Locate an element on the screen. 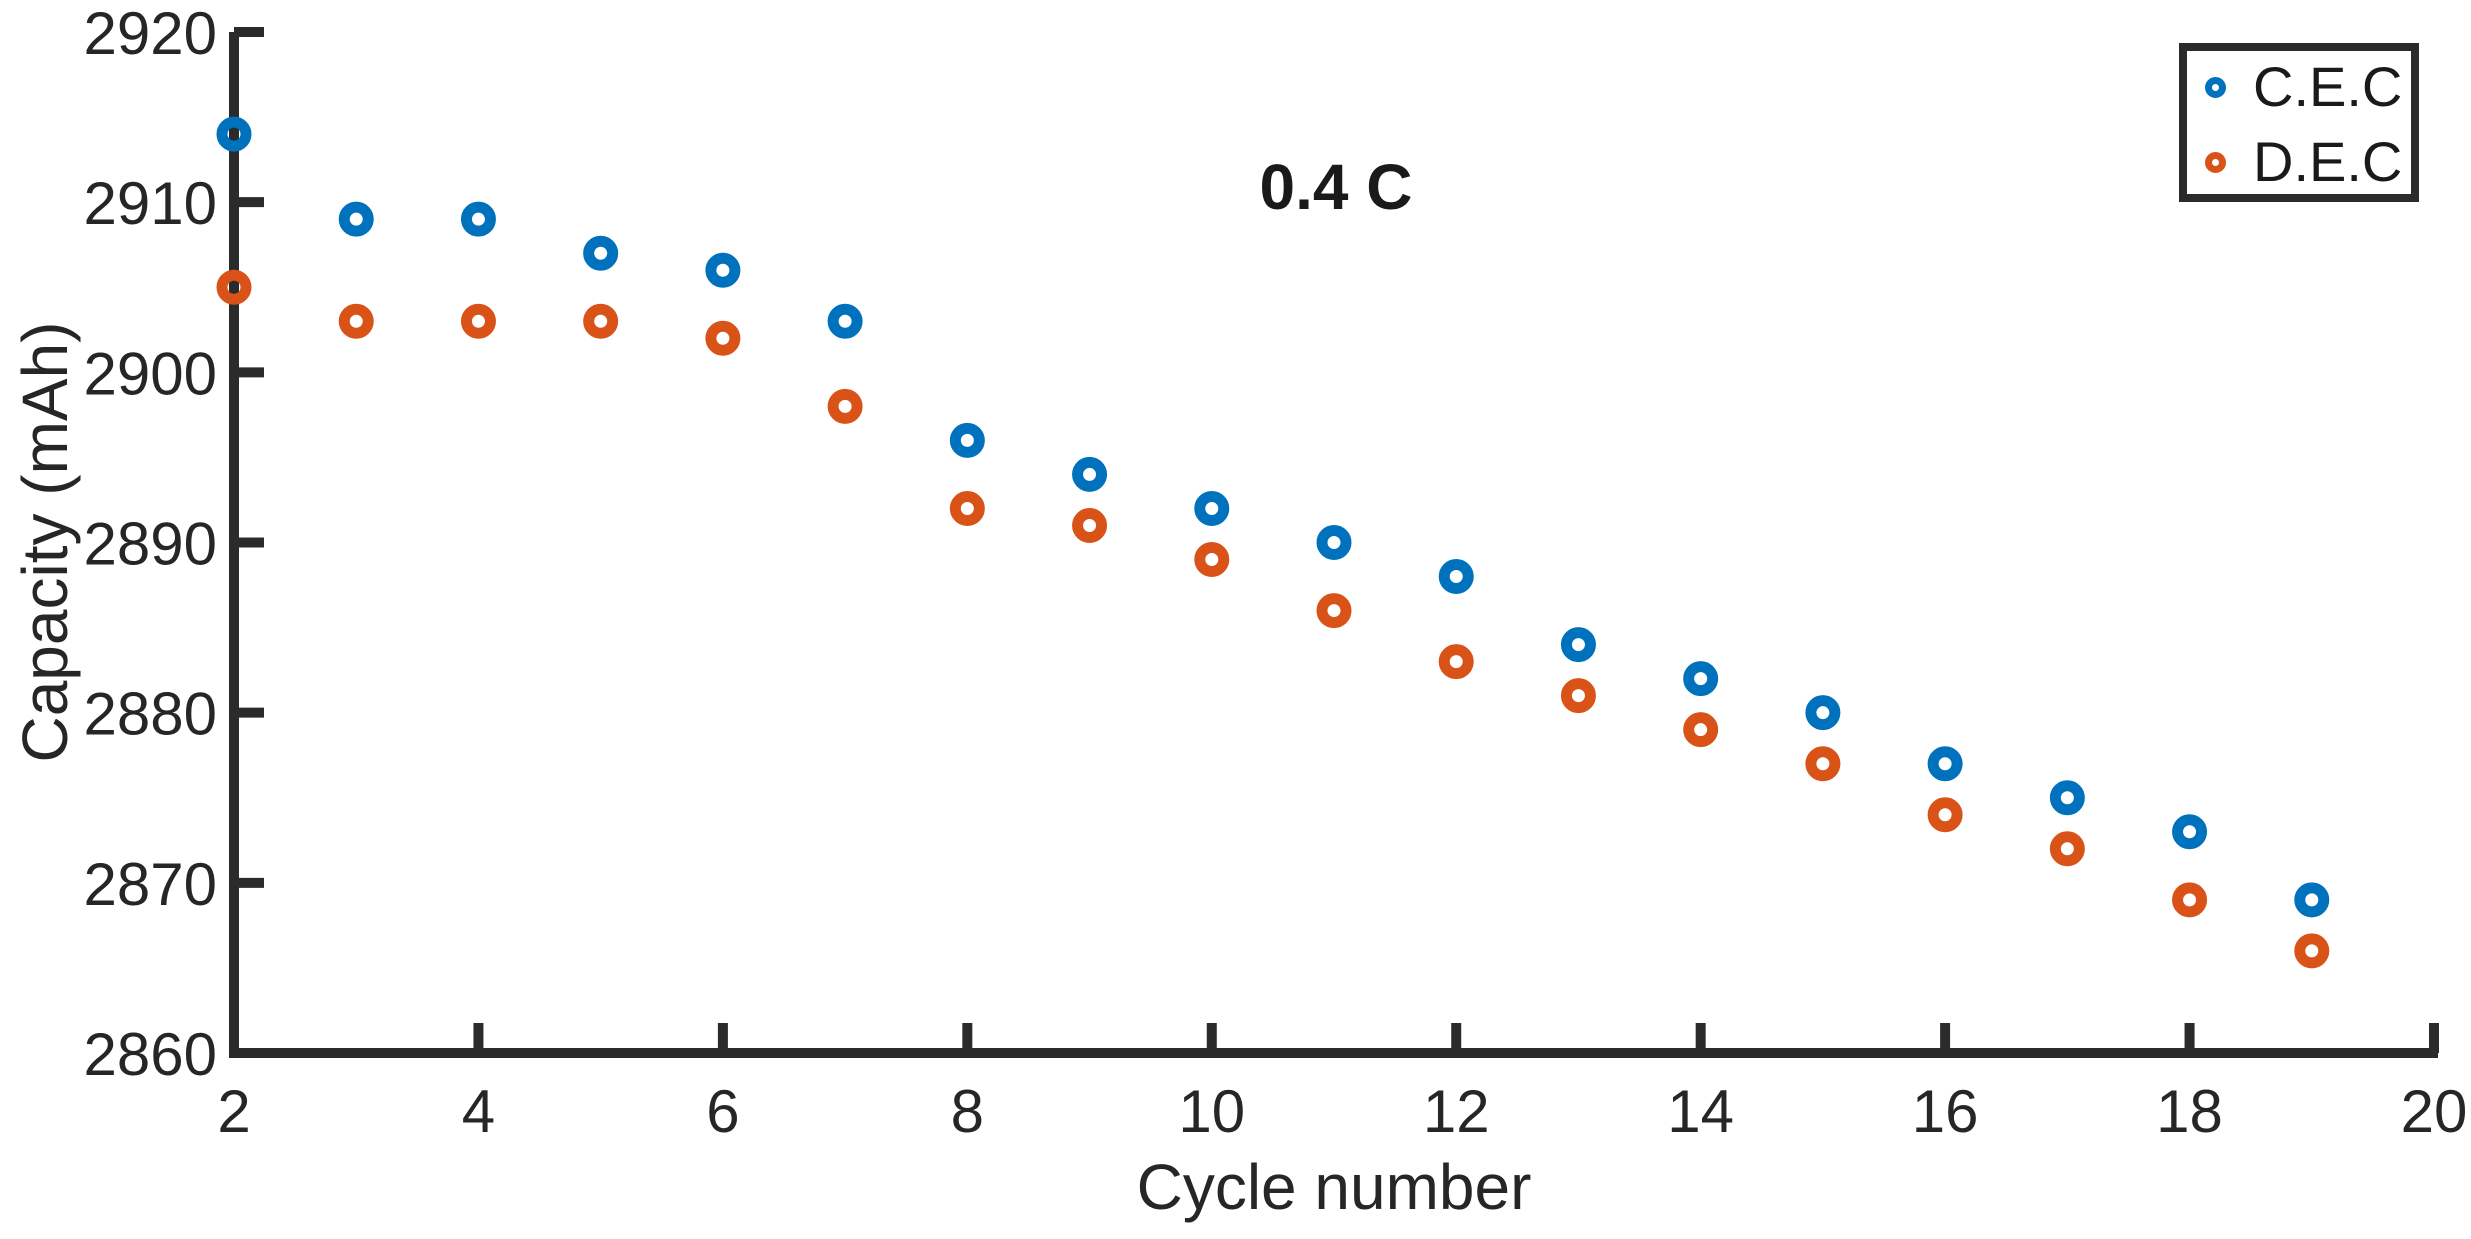  legend-label-dec: D.E.C is located at coordinates (2328, 161).